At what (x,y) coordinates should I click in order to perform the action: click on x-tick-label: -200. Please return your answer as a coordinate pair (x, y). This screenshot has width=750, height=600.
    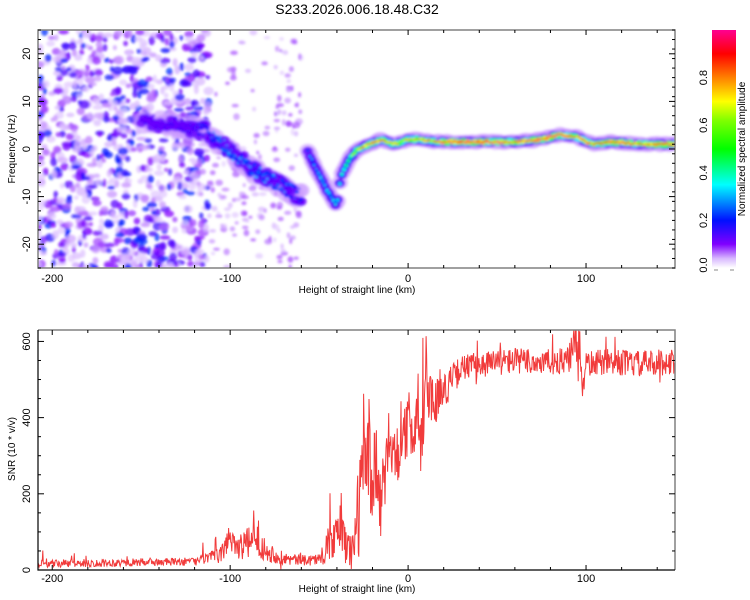
    Looking at the image, I should click on (52, 279).